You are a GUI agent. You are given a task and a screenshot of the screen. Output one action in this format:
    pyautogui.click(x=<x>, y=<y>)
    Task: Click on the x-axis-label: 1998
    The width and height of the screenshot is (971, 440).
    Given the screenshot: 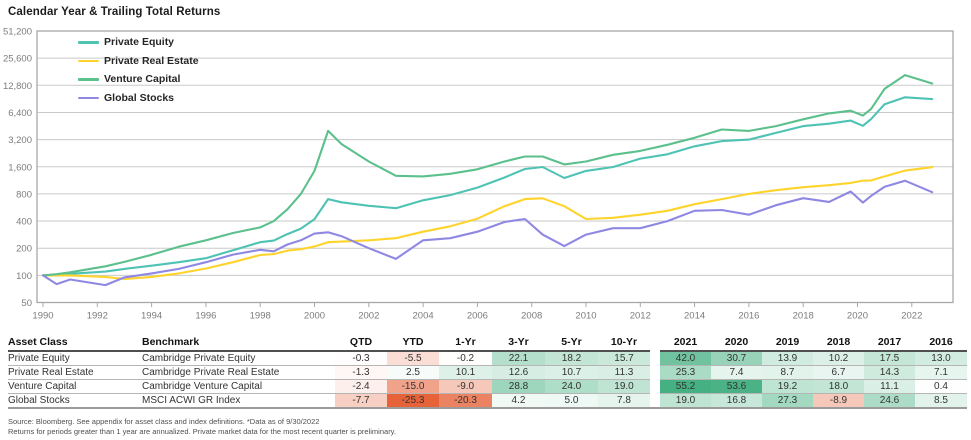 What is the action you would take?
    pyautogui.click(x=260, y=316)
    